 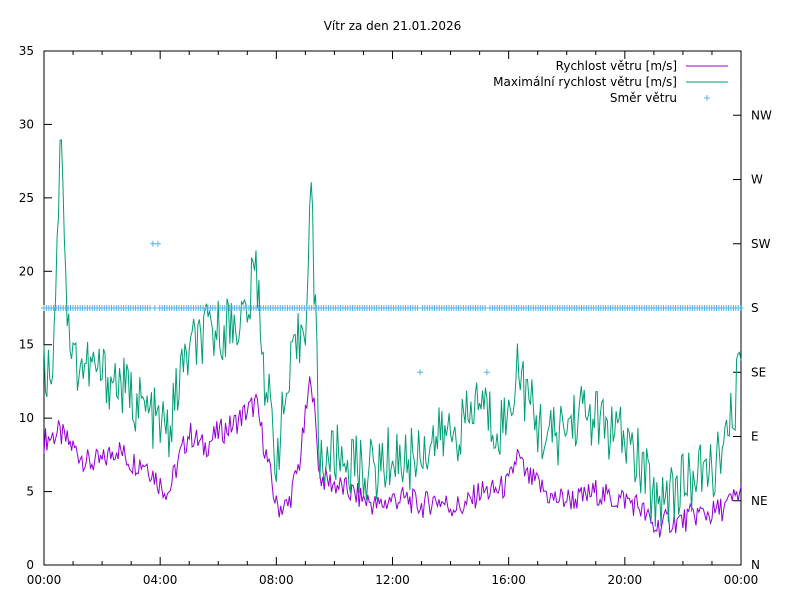 I want to click on y2-tick-label: N, so click(x=755, y=565).